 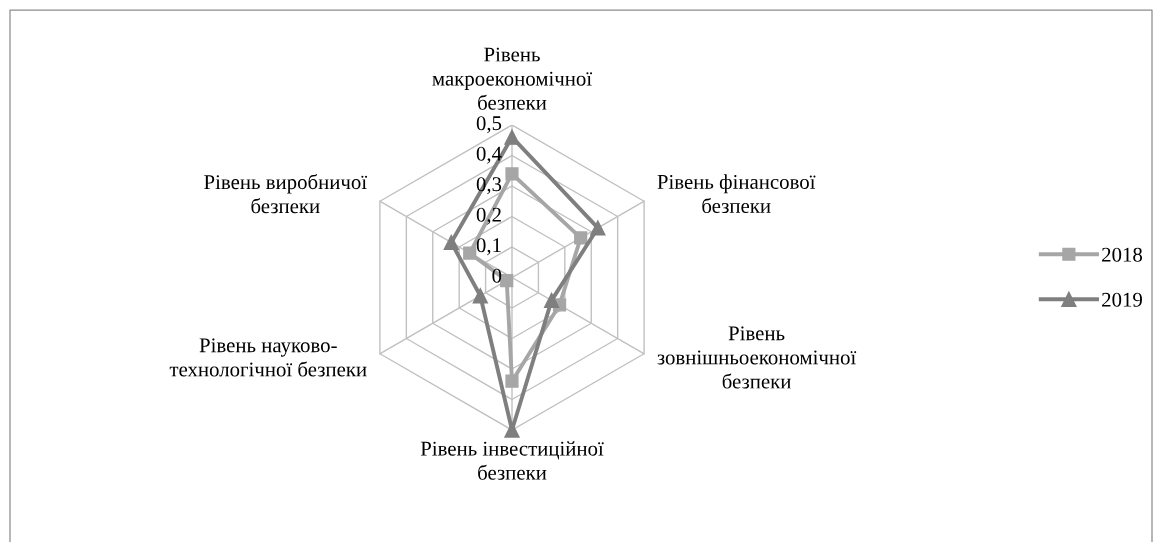 I want to click on legend-label: 2019, so click(x=1122, y=299).